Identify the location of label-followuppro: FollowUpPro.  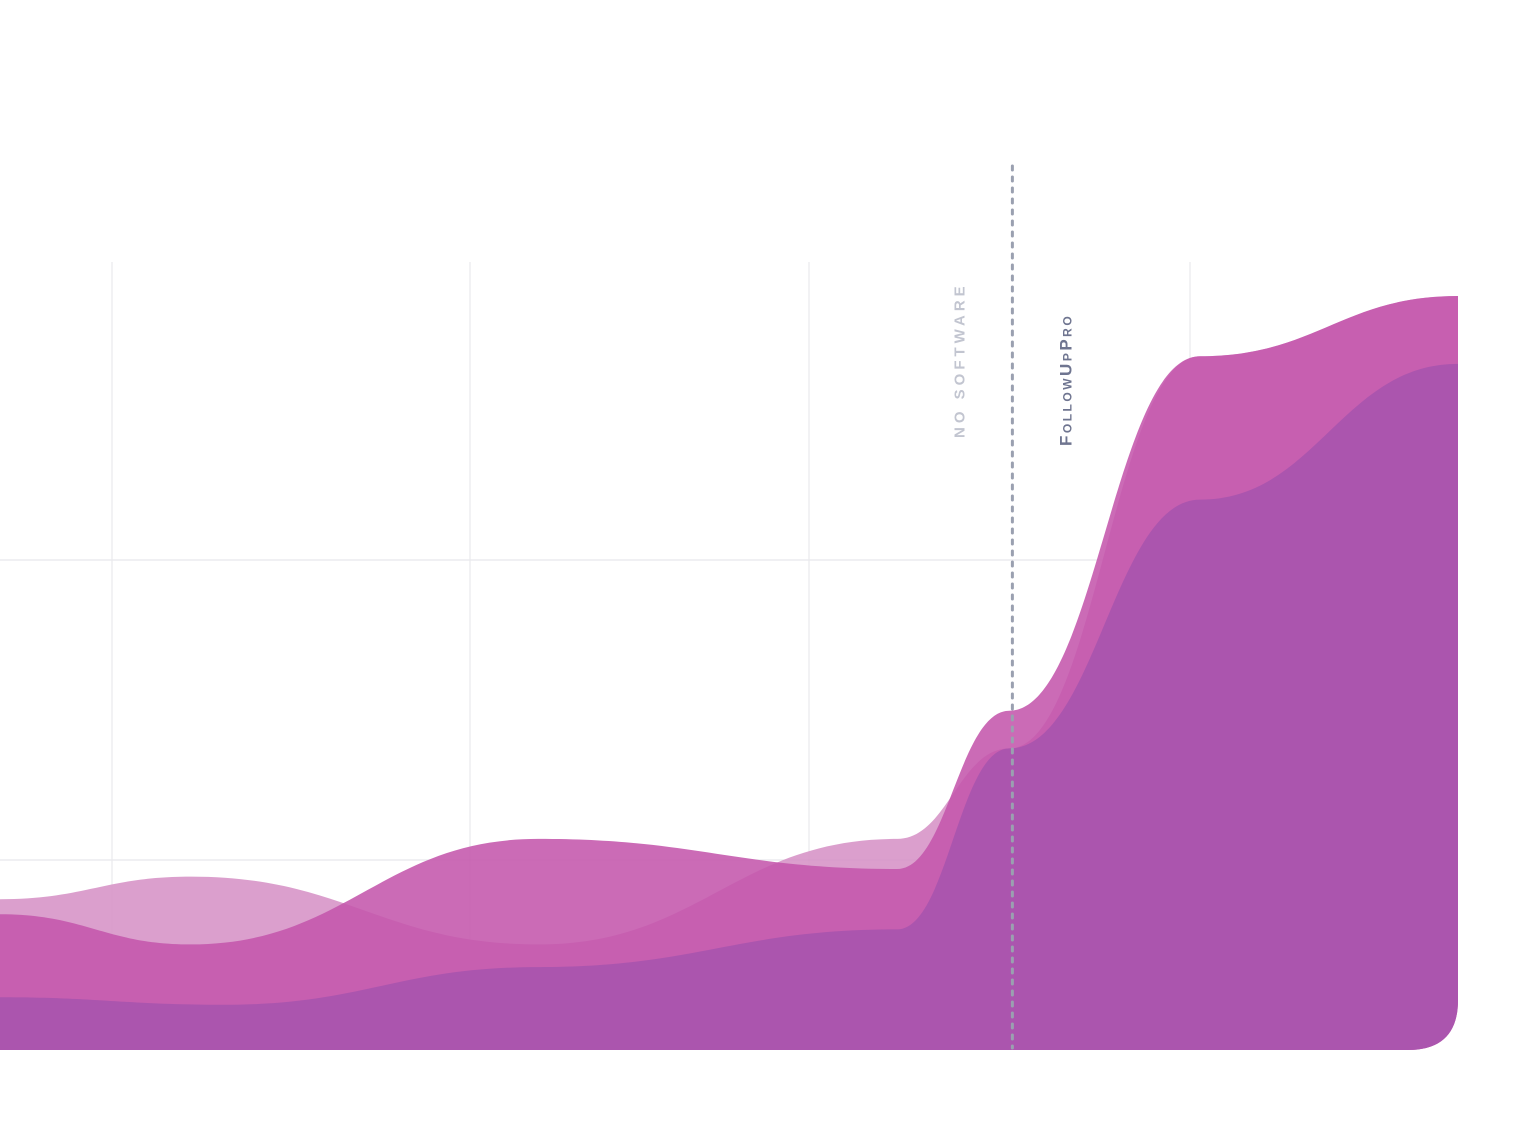
(1065, 380).